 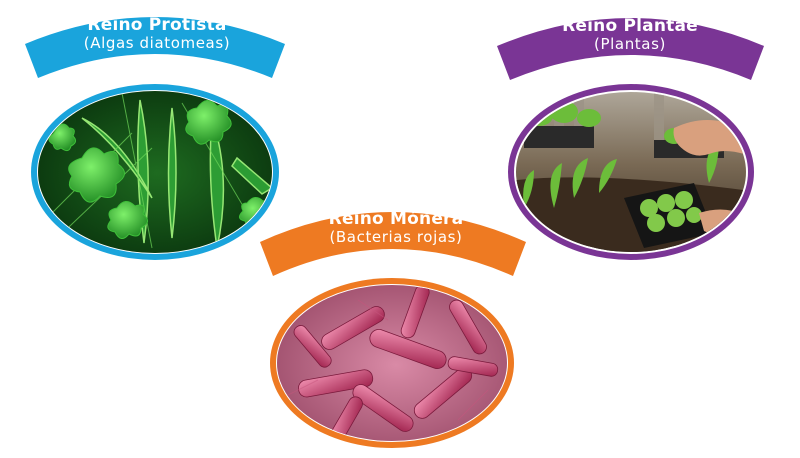 What do you see at coordinates (631, 172) in the screenshot?
I see `plants-image` at bounding box center [631, 172].